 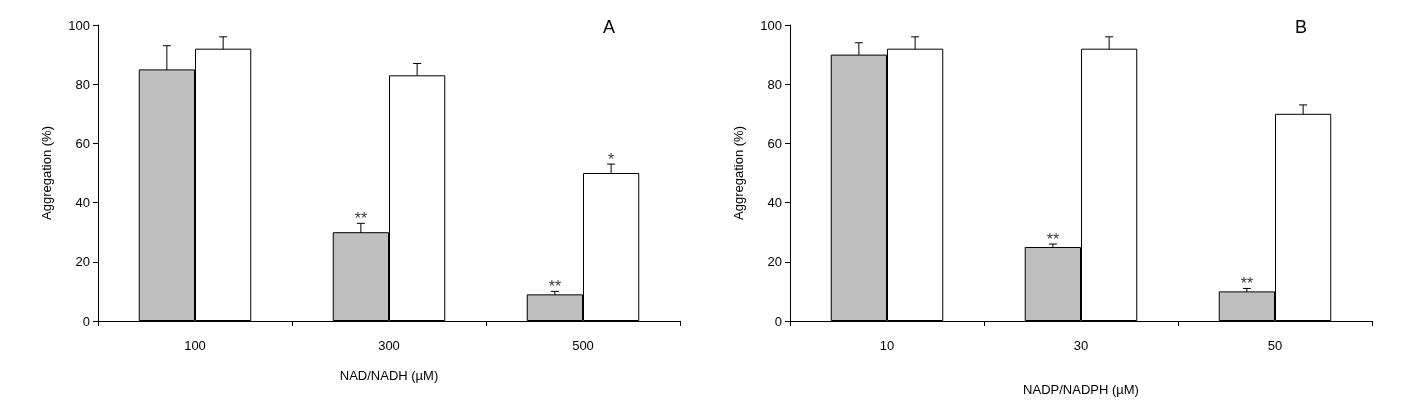 I want to click on x-tick-label: 300, so click(x=389, y=345).